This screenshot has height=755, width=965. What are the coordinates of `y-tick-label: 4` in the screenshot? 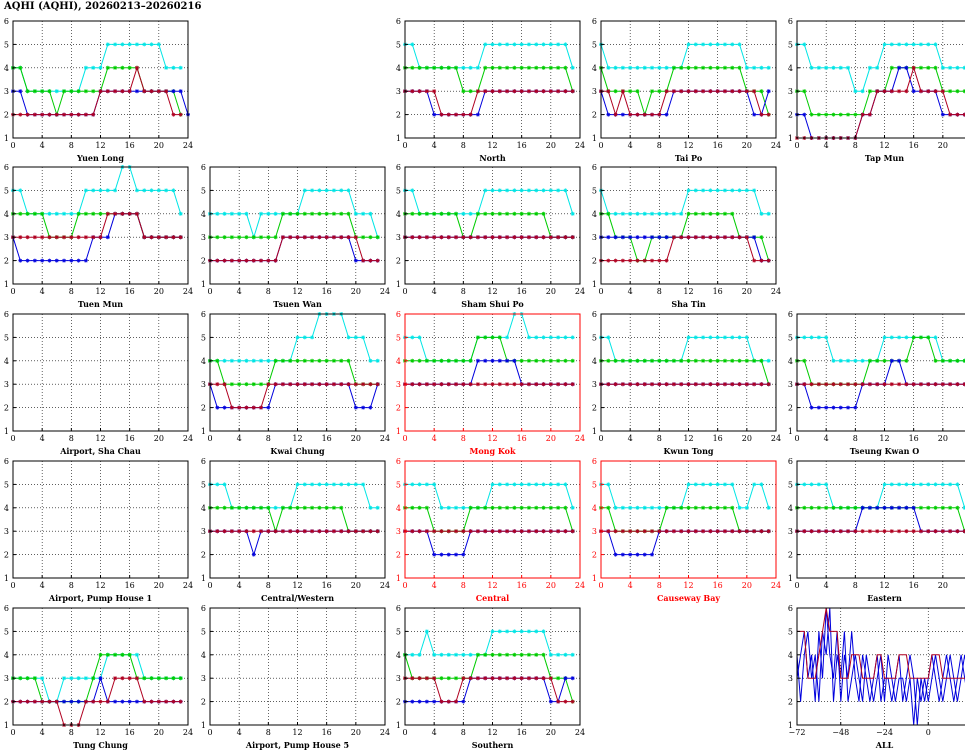 It's located at (6, 655).